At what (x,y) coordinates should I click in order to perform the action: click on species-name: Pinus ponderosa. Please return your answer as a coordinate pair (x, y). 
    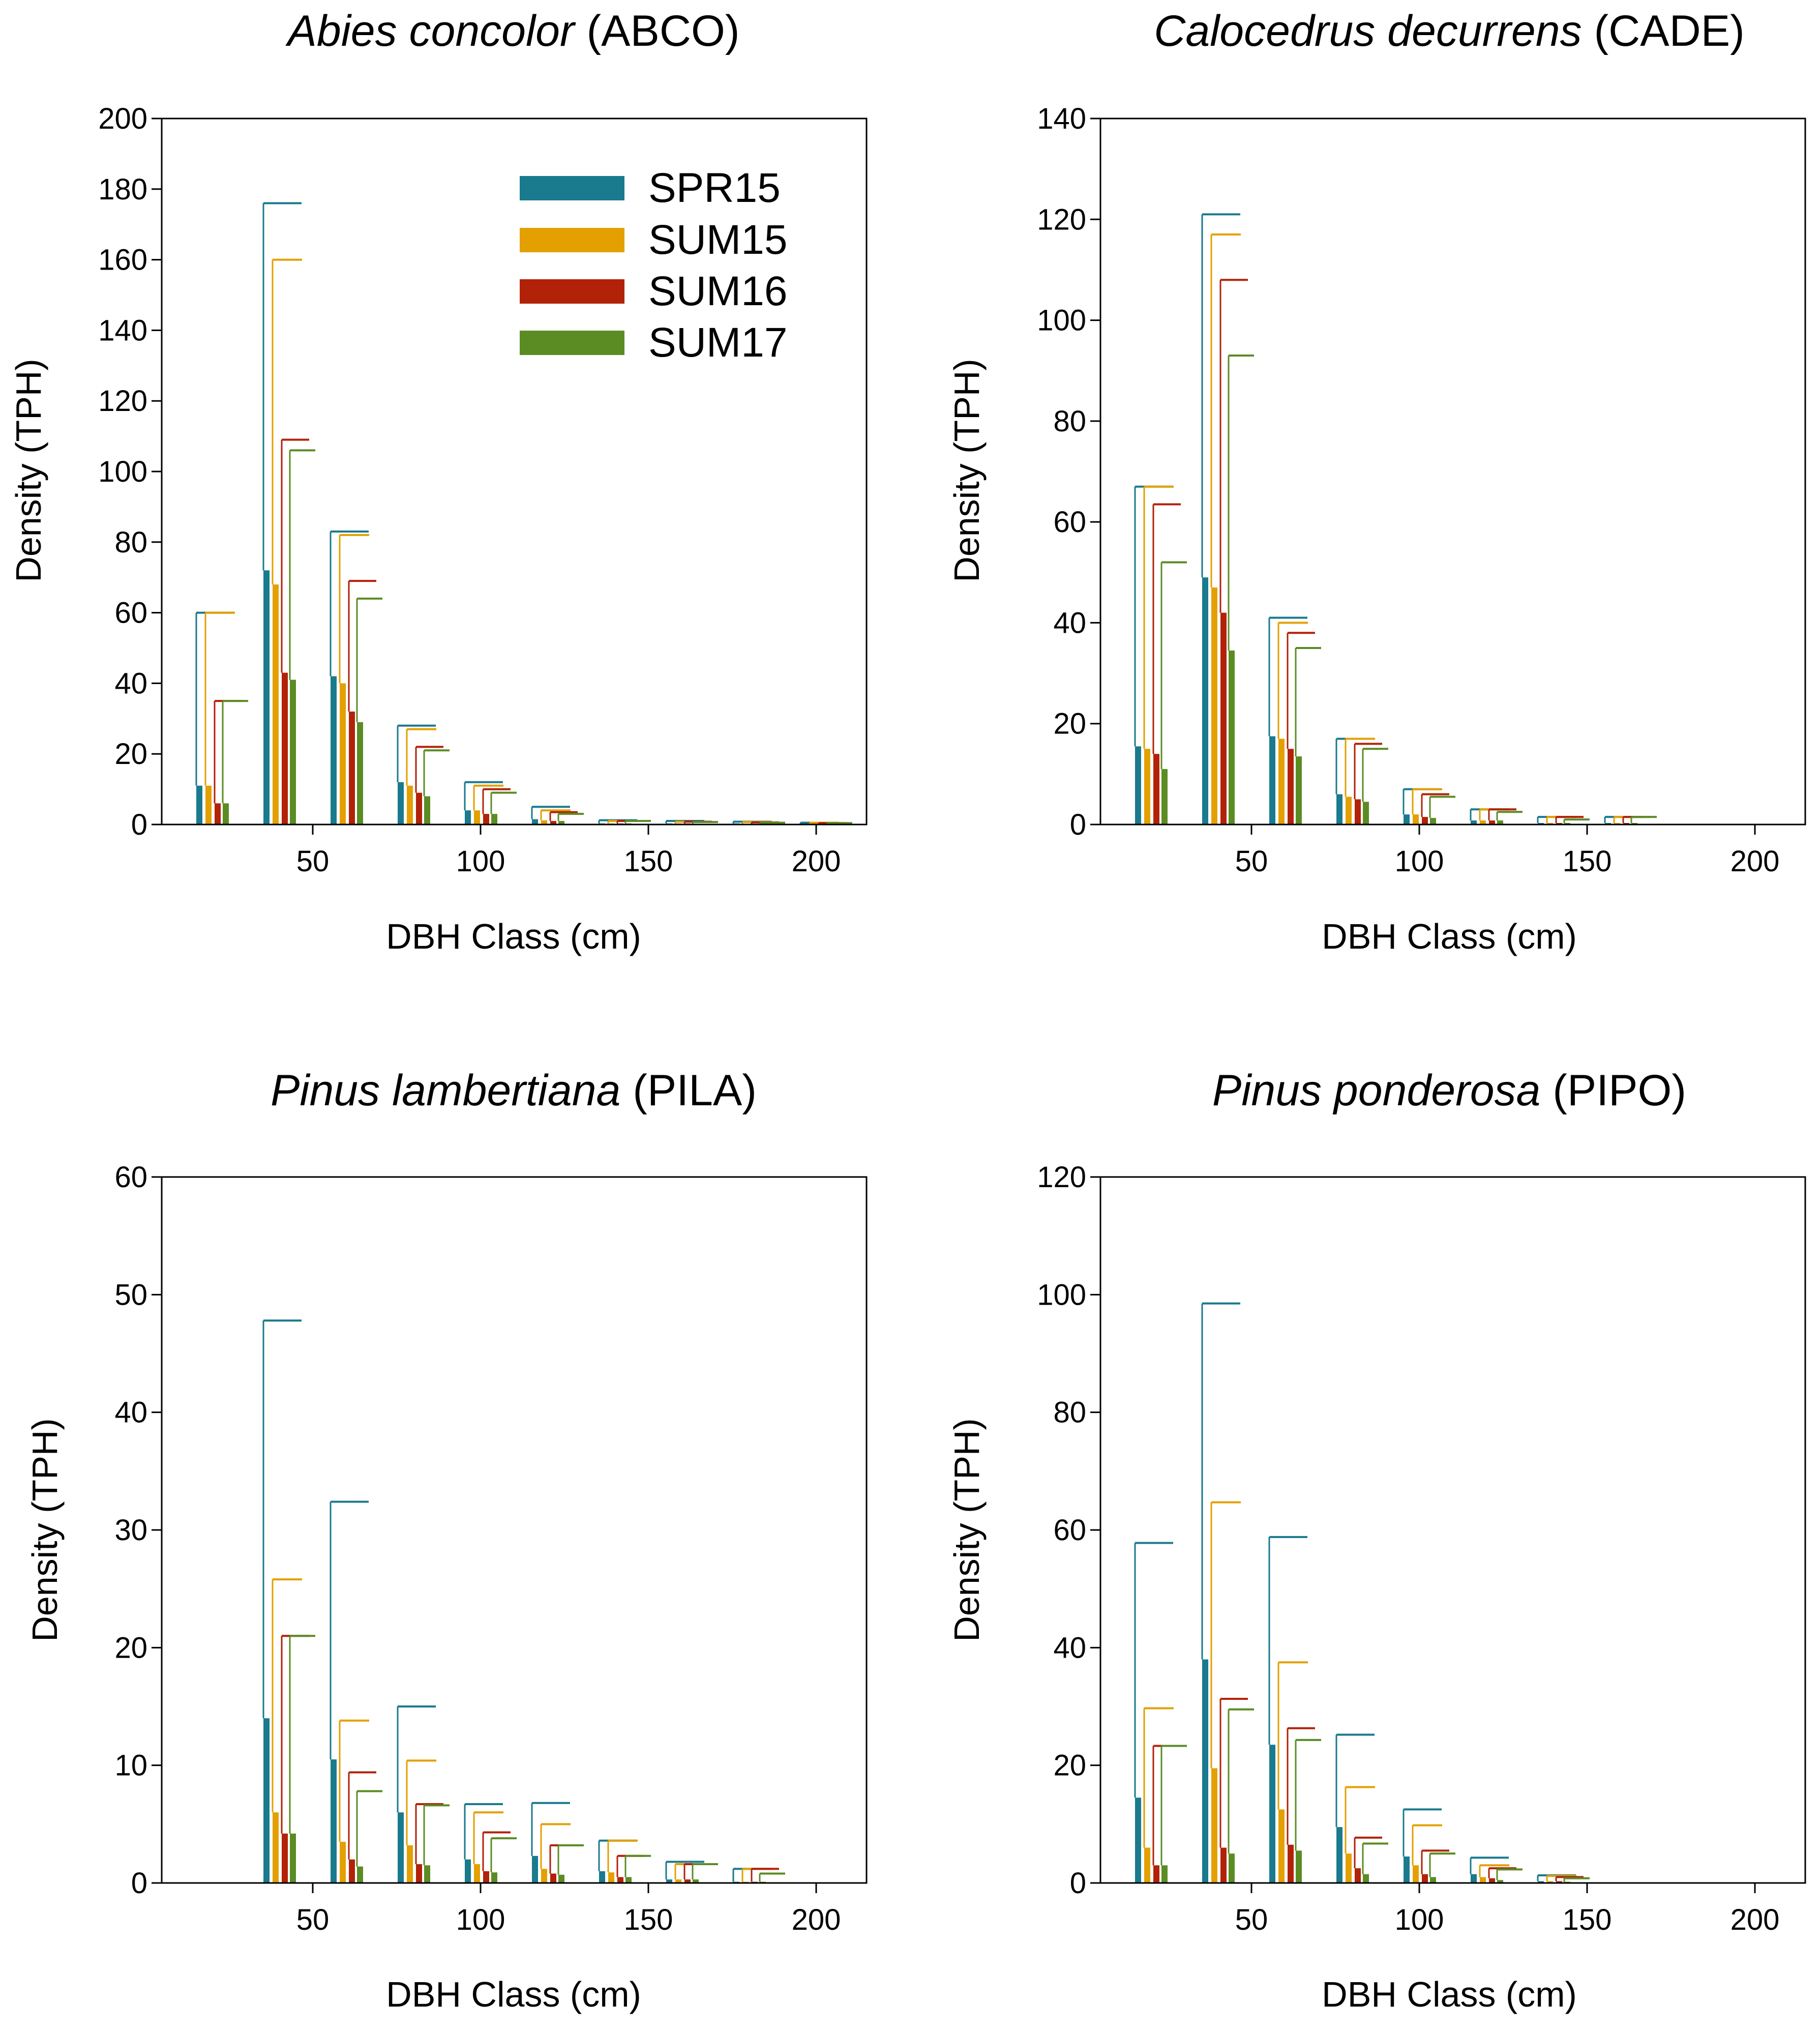
    Looking at the image, I should click on (1376, 1090).